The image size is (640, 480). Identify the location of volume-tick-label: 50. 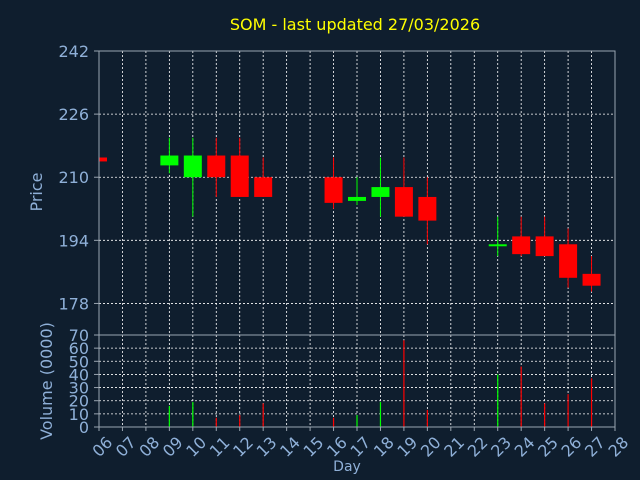
(79, 361).